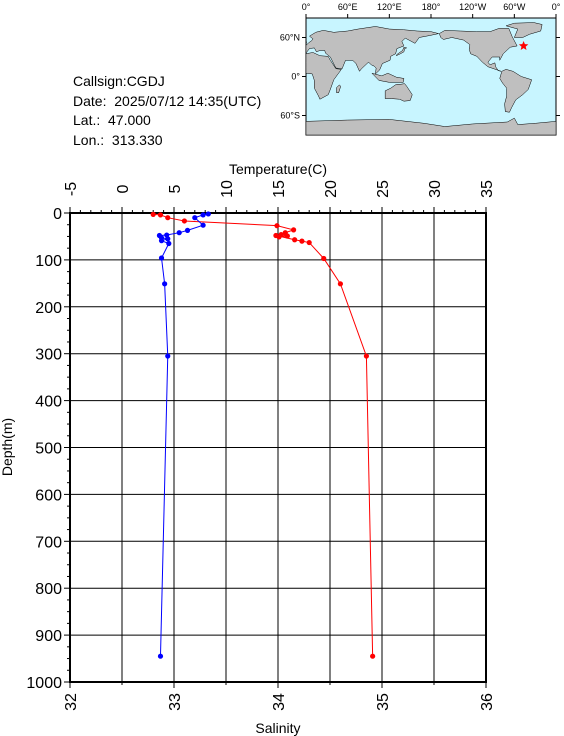 This screenshot has height=736, width=564. What do you see at coordinates (123, 188) in the screenshot?
I see `temperature-tick-label: 0` at bounding box center [123, 188].